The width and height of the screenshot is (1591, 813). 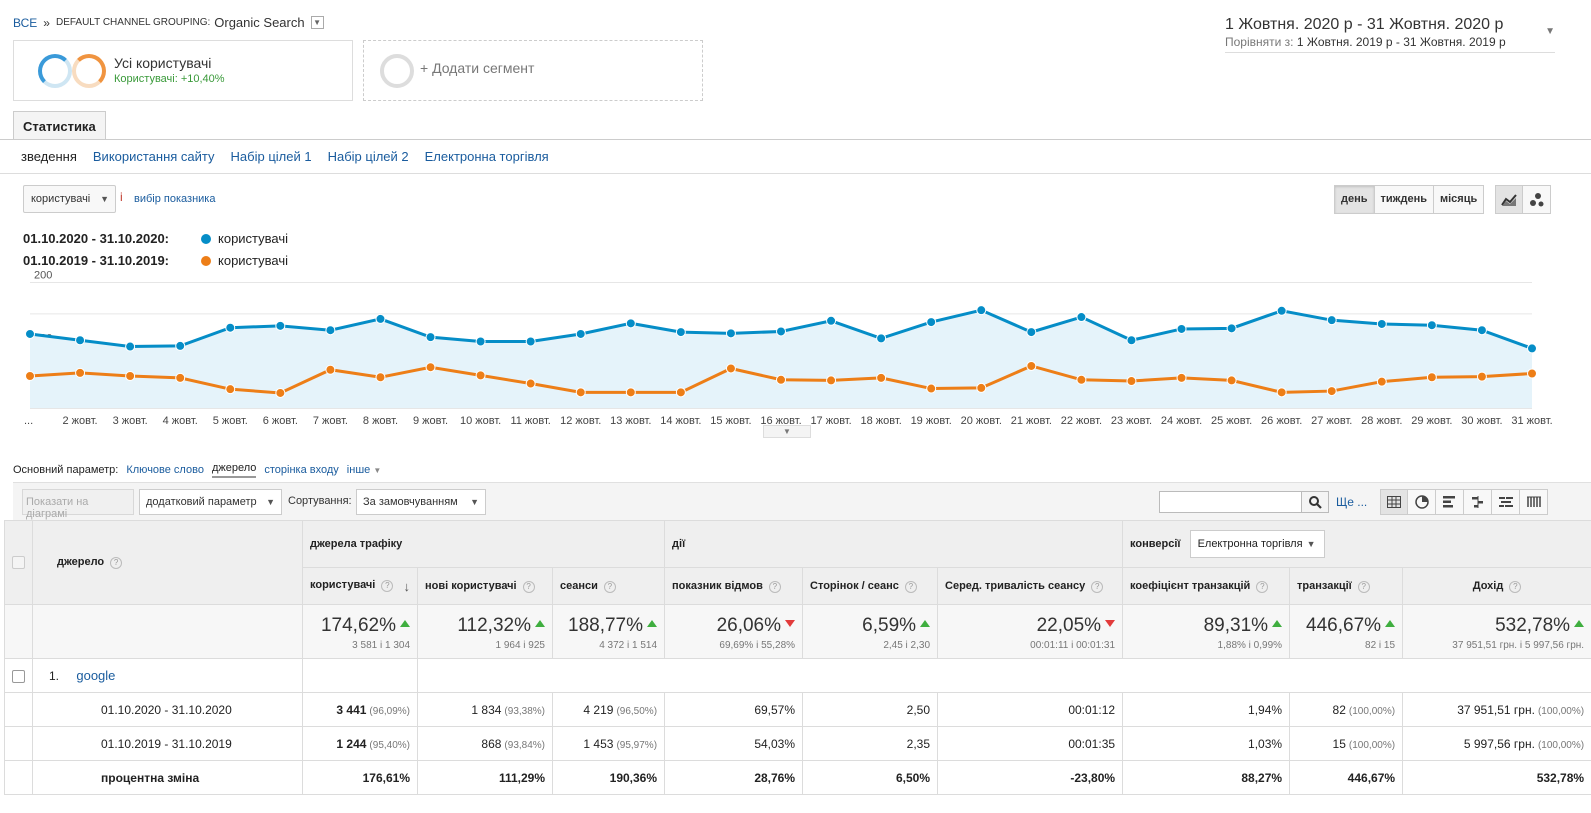 I want to click on col-header-transaction-rate: коефіцієнт транзакцій?, so click(x=1206, y=586).